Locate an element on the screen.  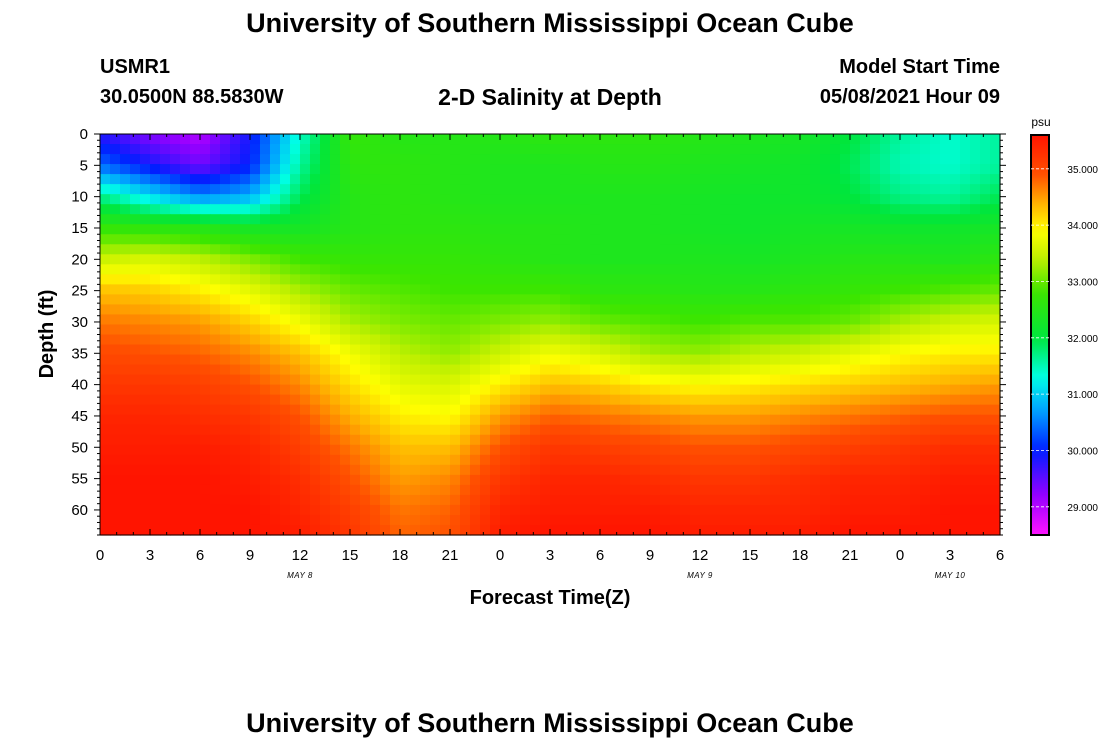
y-tick-label: 35 is located at coordinates (79, 353).